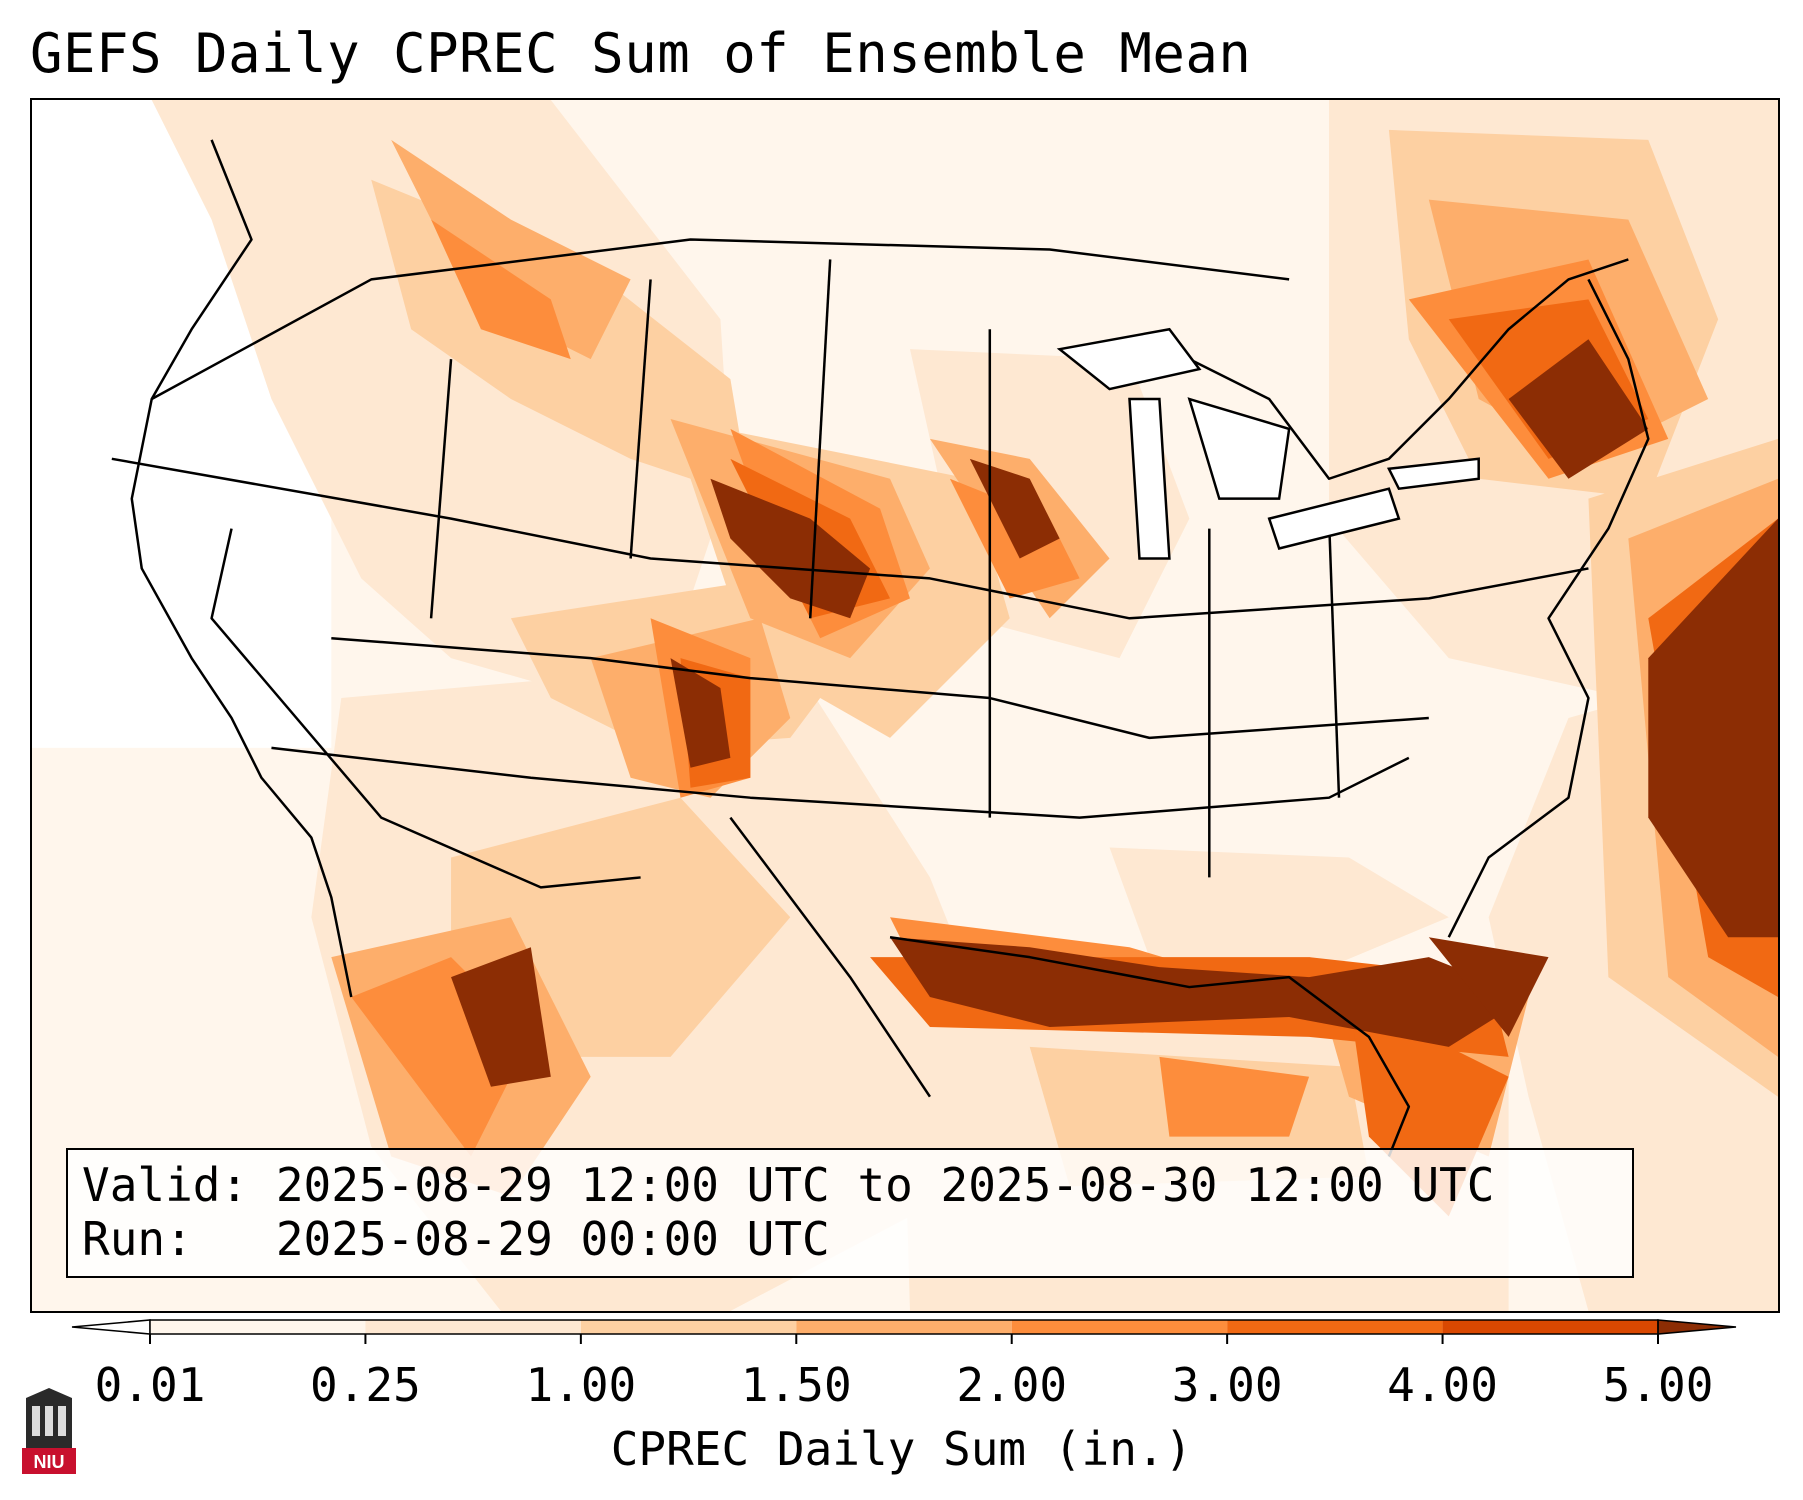  Describe the element at coordinates (49, 1462) in the screenshot. I see `logo-text: NIU` at that location.